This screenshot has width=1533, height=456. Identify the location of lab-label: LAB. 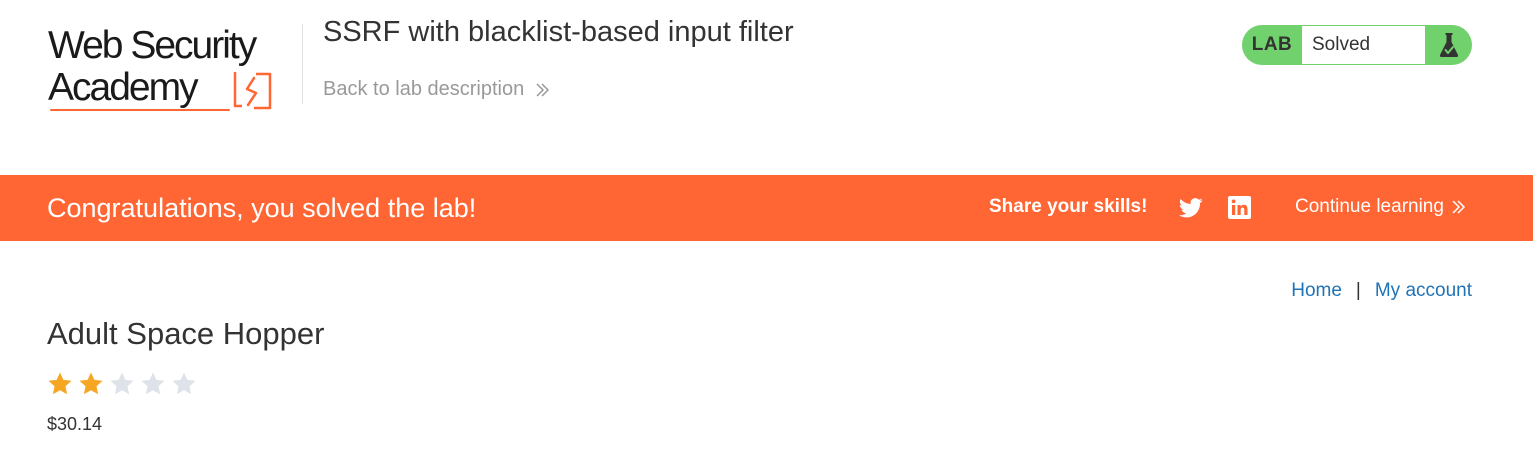
(1272, 44).